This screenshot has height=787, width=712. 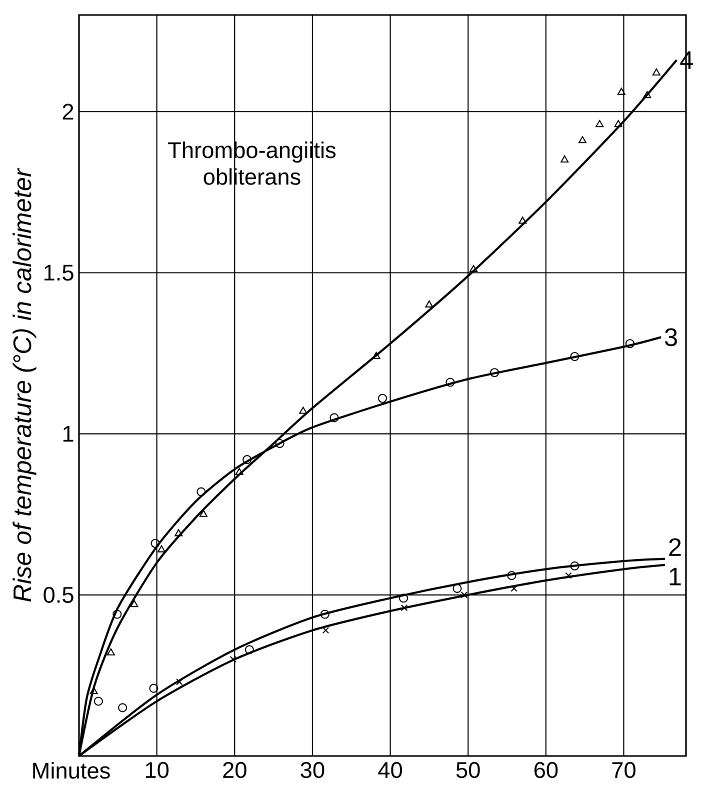 I want to click on series-label: 2, so click(x=675, y=547).